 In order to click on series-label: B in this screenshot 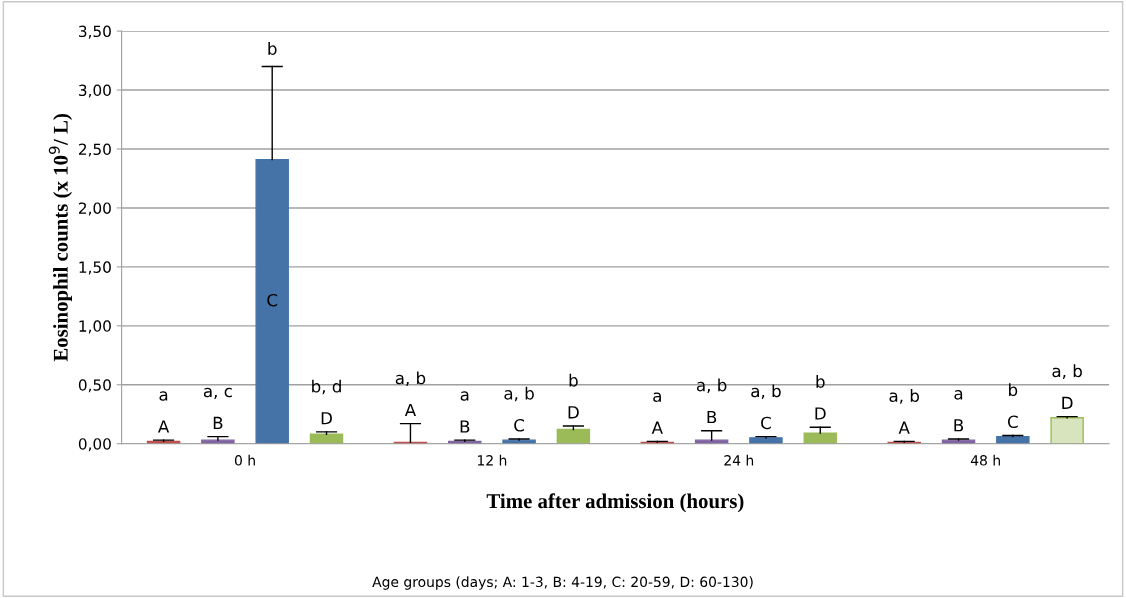, I will do `click(465, 426)`.